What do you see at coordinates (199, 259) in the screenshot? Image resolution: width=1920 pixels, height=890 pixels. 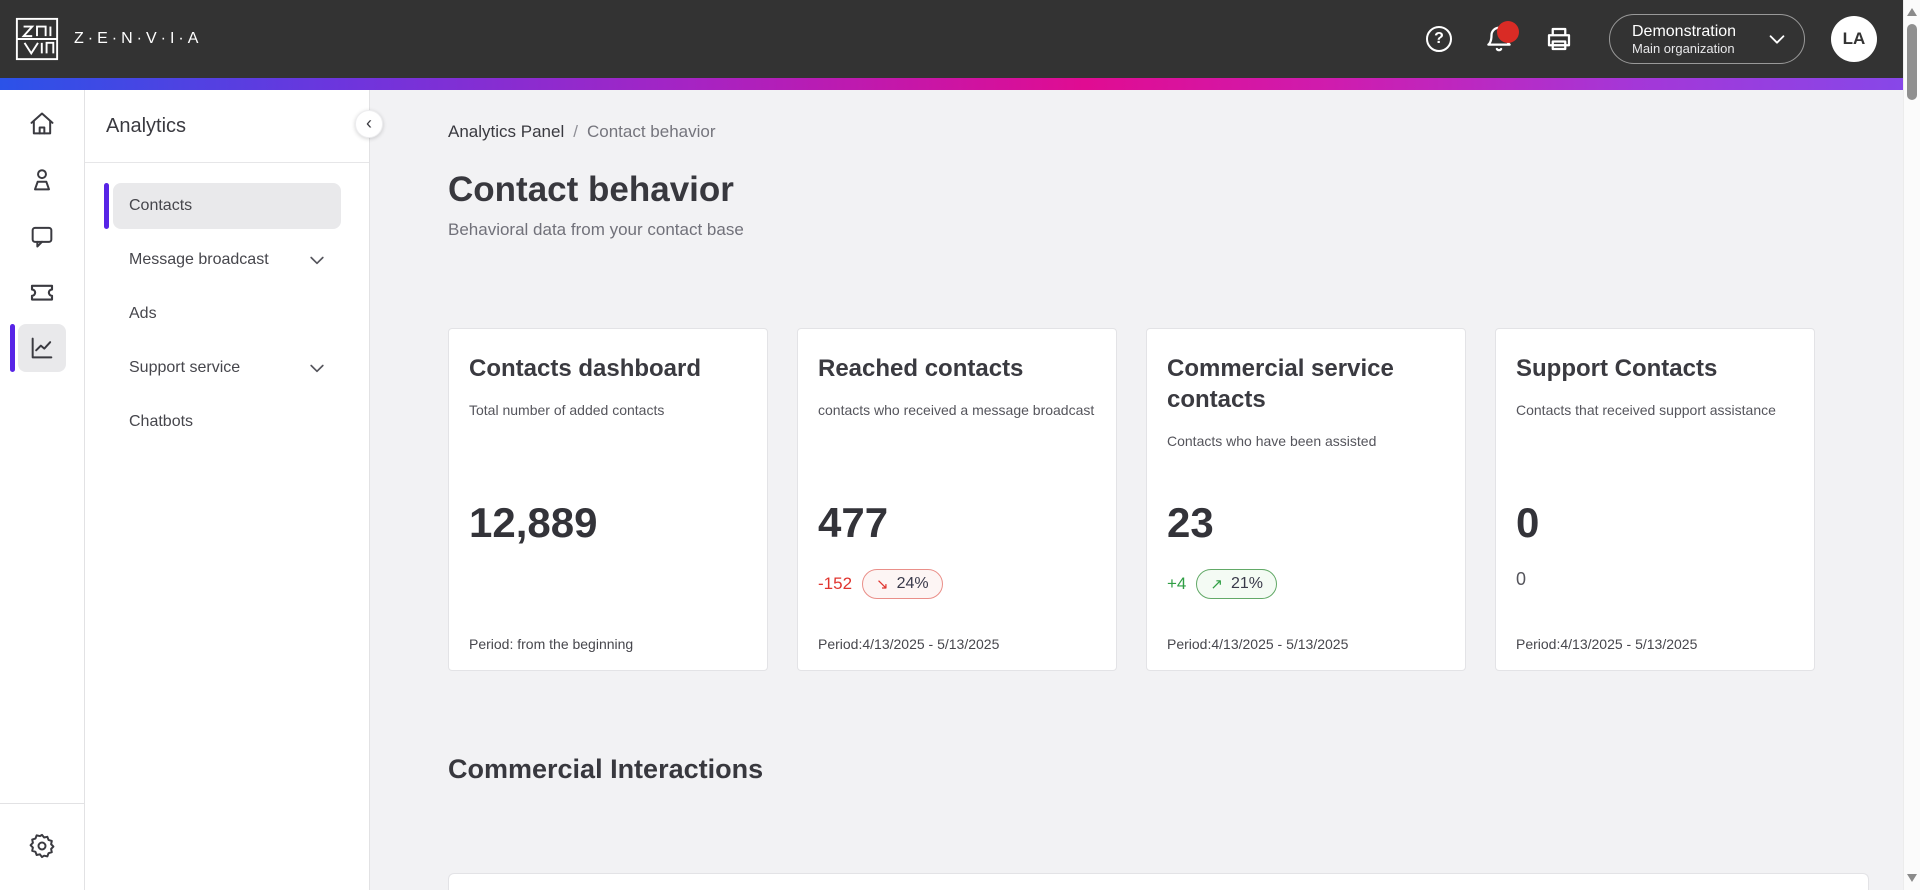 I see `sidebar-item-label: Message broadcast` at bounding box center [199, 259].